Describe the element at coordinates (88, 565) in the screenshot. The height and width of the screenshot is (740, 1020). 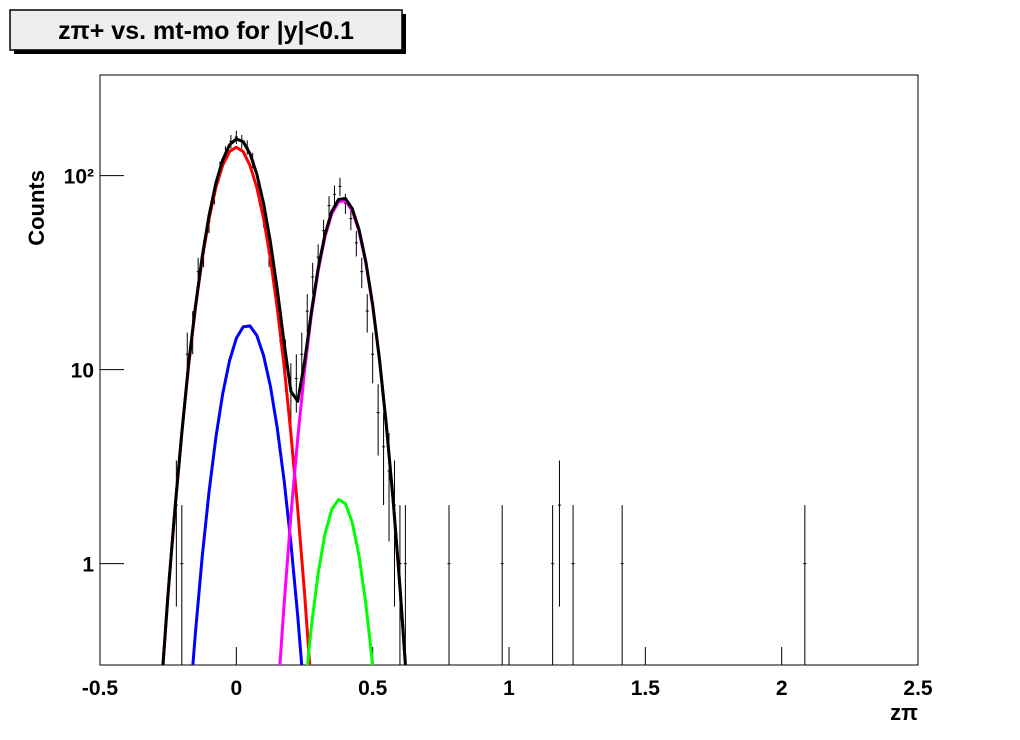
I see `y-tick-label: 1` at that location.